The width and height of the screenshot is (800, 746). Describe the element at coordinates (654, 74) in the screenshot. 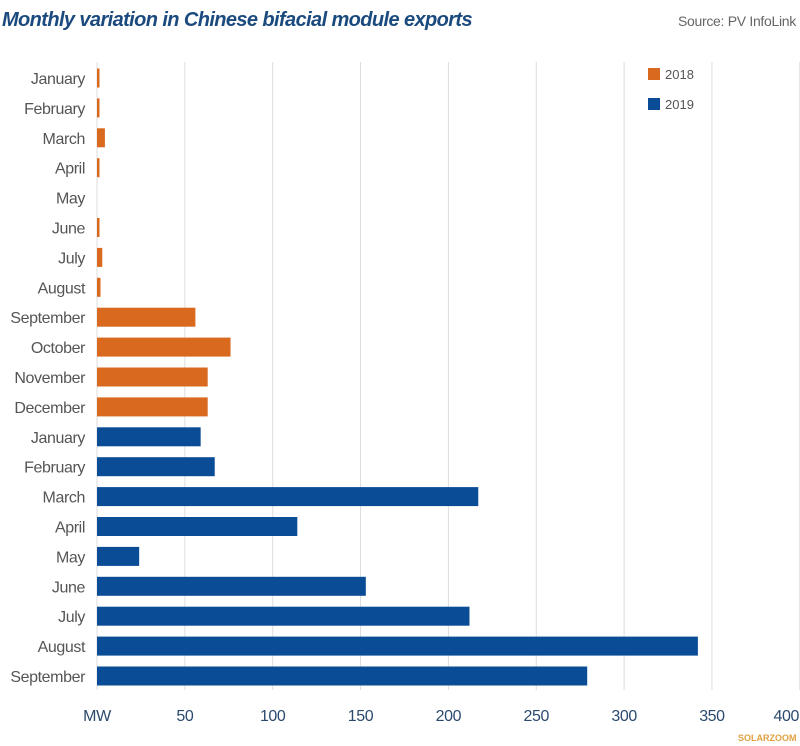

I see `legend-swatch-2018` at that location.